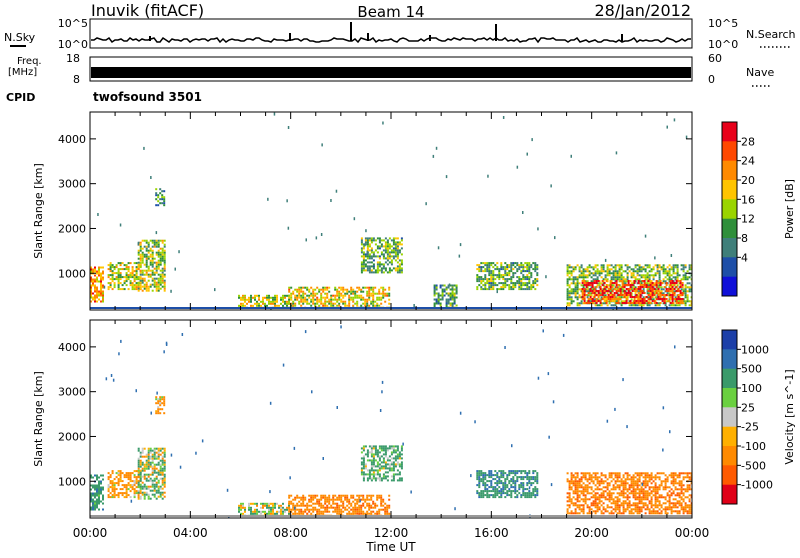 This screenshot has height=558, width=800. Describe the element at coordinates (391, 533) in the screenshot. I see `time-tick-label: 12:00` at that location.